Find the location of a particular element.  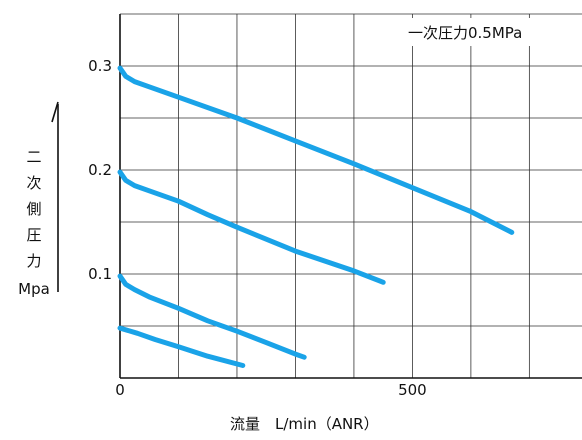

y-axis-arrow-icon is located at coordinates (55, 196).